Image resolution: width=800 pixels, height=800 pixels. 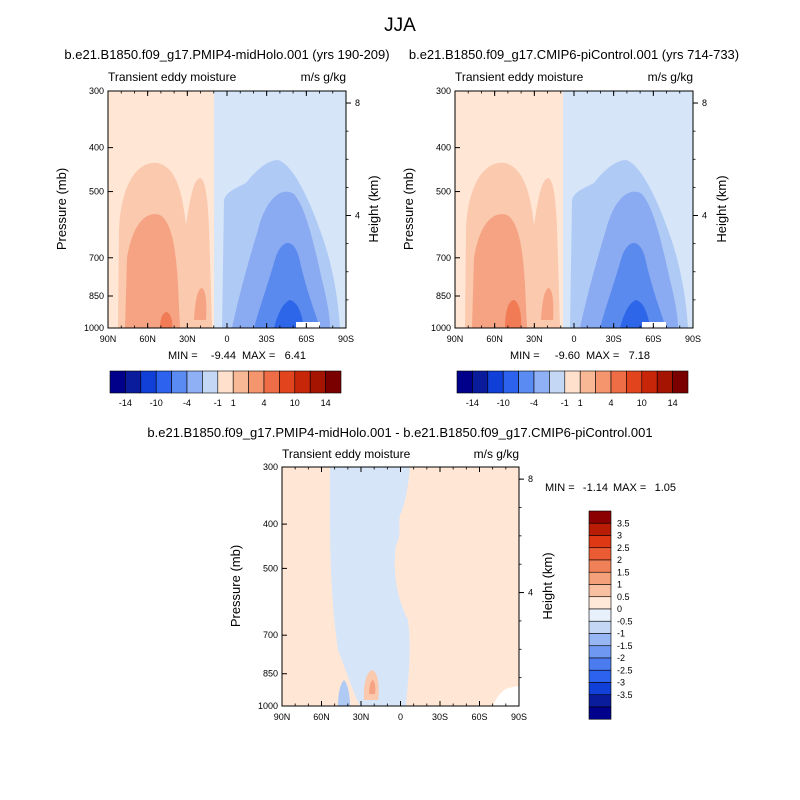 What do you see at coordinates (357, 216) in the screenshot?
I see `panel-1-y2-tick-label: 4` at bounding box center [357, 216].